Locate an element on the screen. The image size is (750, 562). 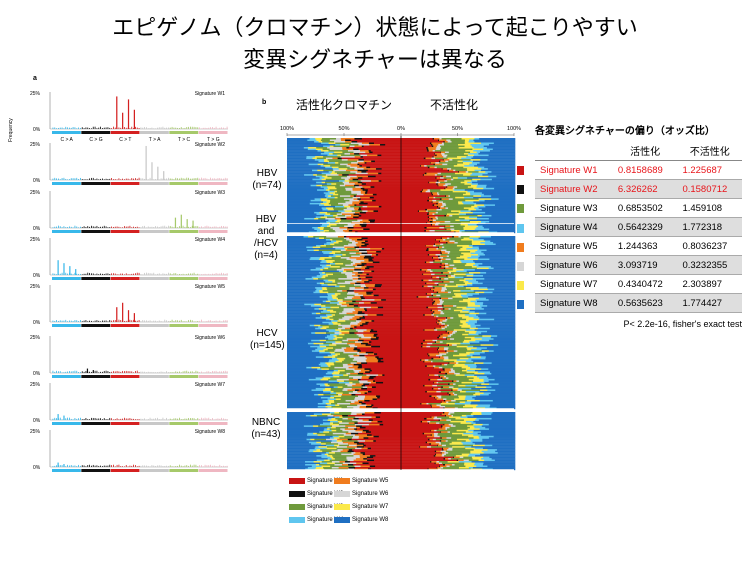
signature-swatch is located at coordinates (520, 228).